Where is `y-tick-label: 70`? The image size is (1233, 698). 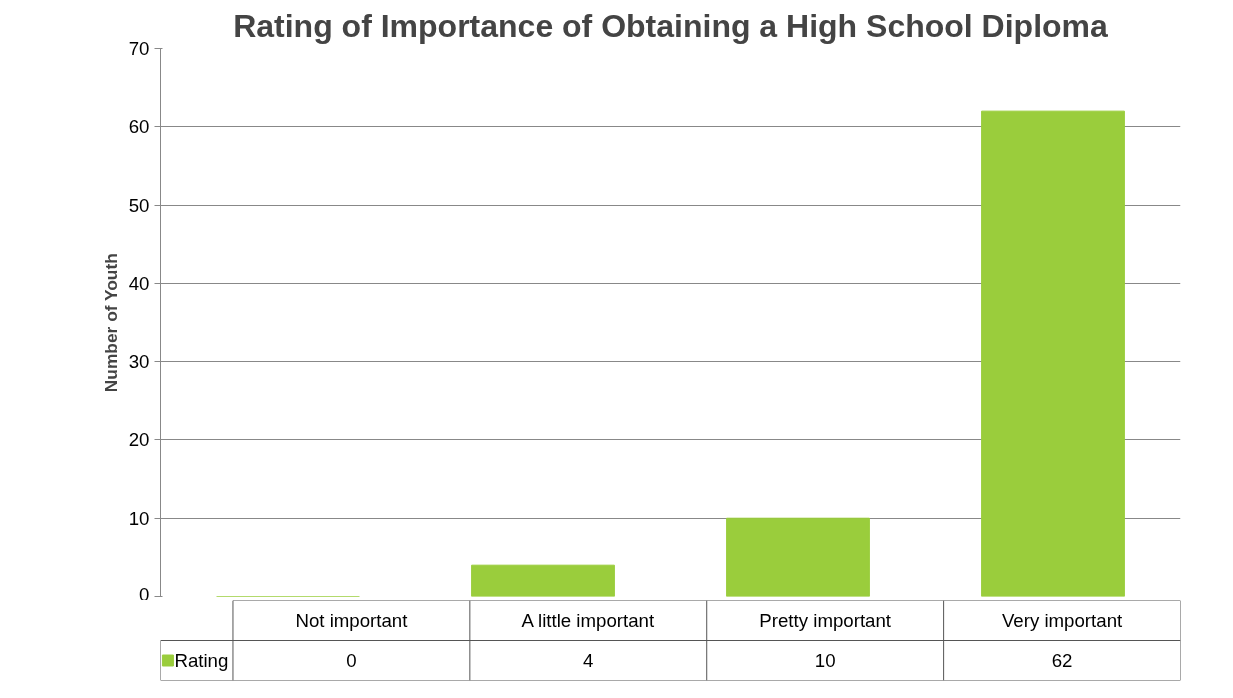
y-tick-label: 70 is located at coordinates (139, 48).